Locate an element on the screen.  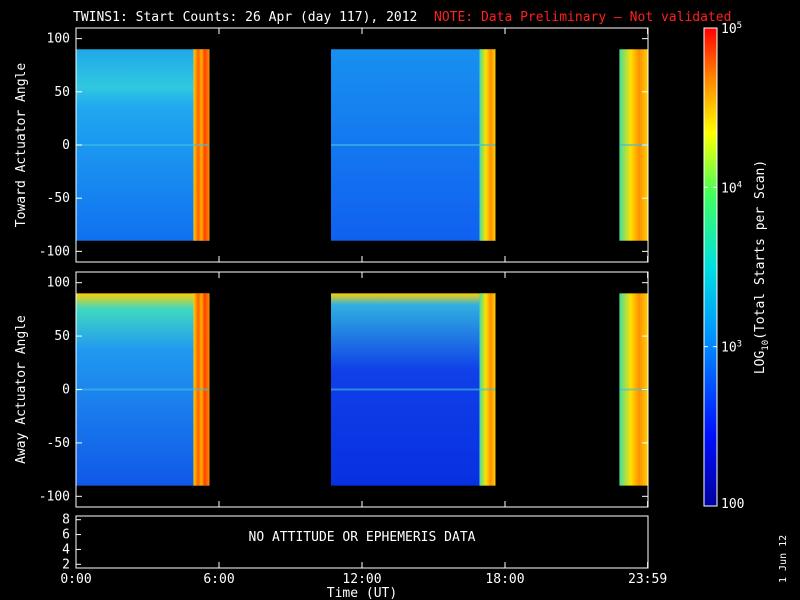
away-ytick-label: 100 is located at coordinates (58, 283).